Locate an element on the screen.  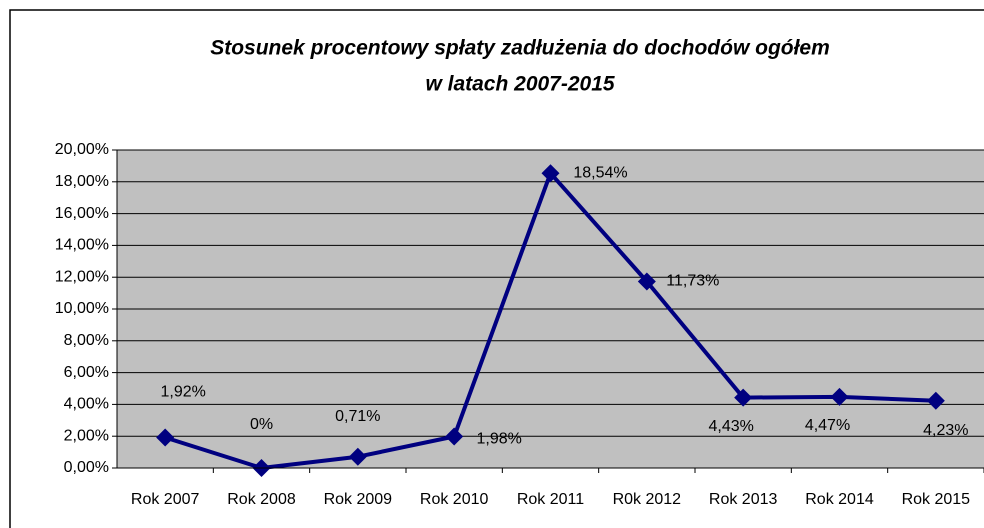
y-tick-label: 16,00% is located at coordinates (82, 213).